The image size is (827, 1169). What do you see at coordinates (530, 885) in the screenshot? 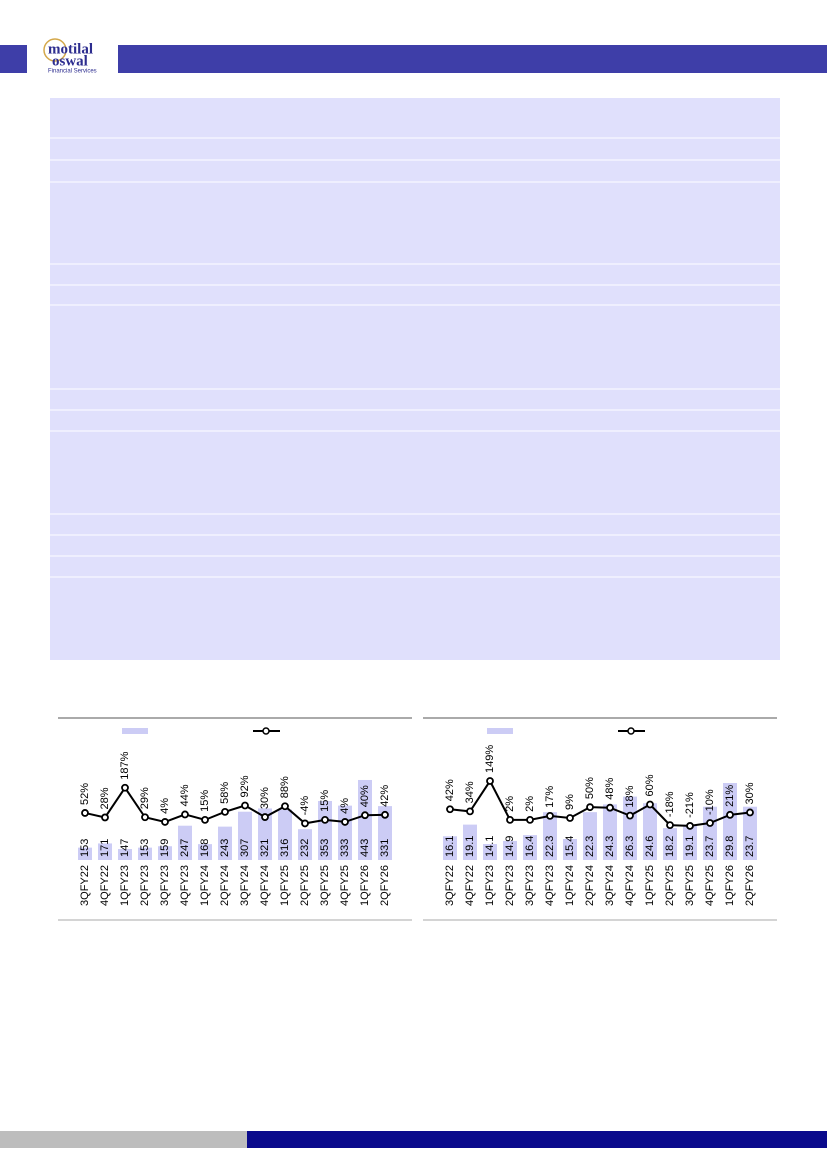
I see `x-tick-label: 3QFY23` at bounding box center [530, 885].